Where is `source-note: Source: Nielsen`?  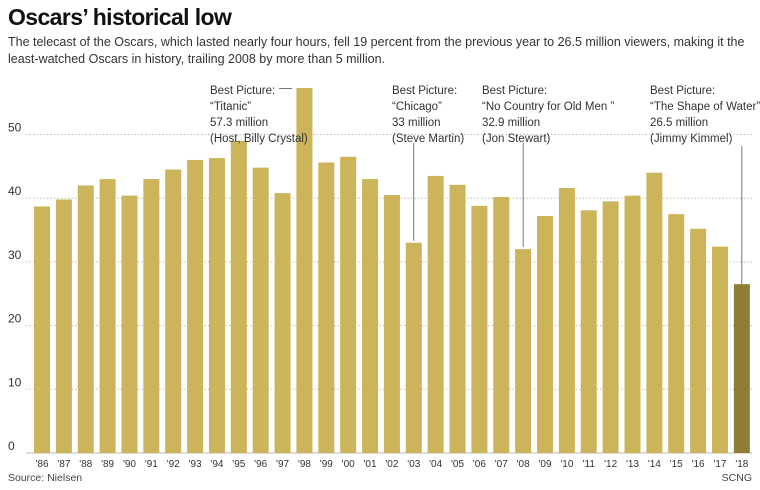
source-note: Source: Nielsen is located at coordinates (45, 478).